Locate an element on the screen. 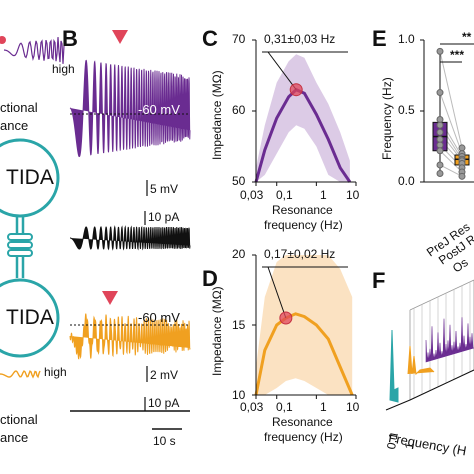 This screenshot has height=474, width=474. panel-d-annotation: 0,17±0,02 Hz is located at coordinates (300, 254).